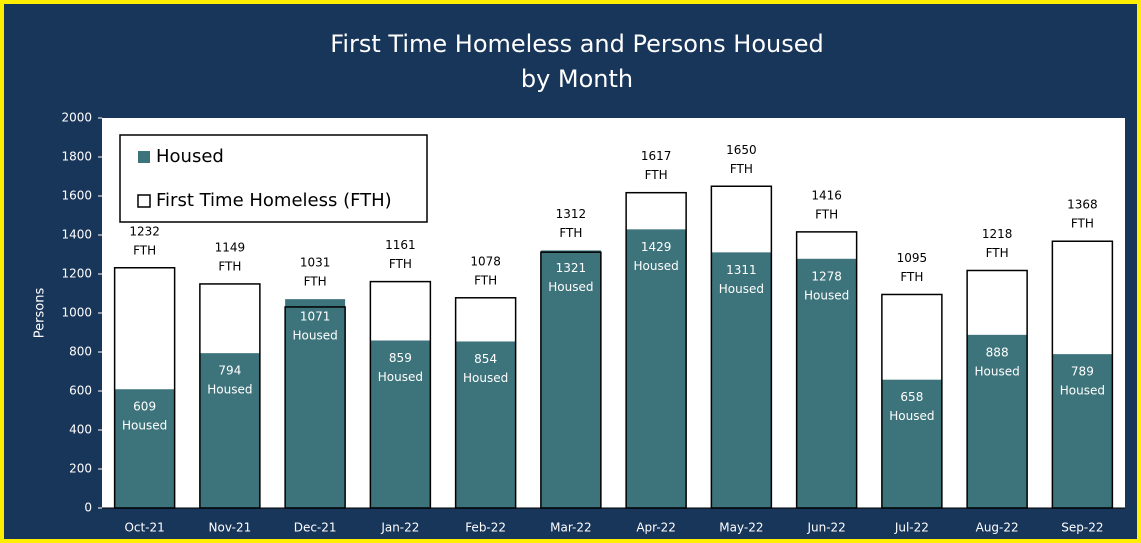  Describe the element at coordinates (997, 528) in the screenshot. I see `x-tick-label: Aug-22` at that location.